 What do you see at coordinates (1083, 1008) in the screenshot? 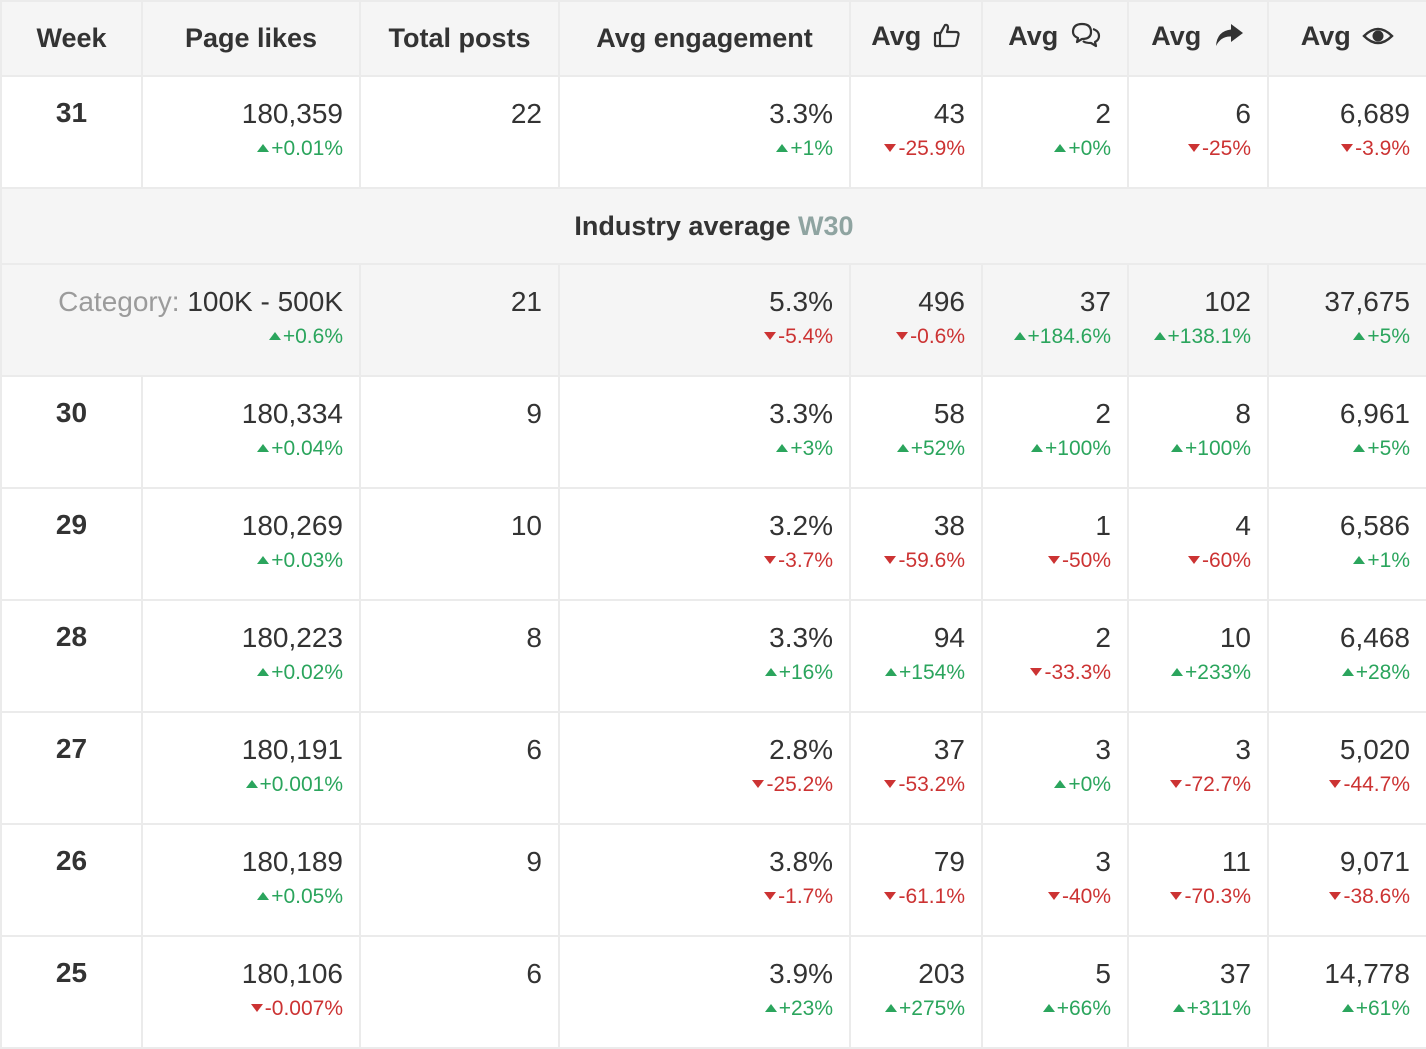
I see `change-text: +66%` at bounding box center [1083, 1008].